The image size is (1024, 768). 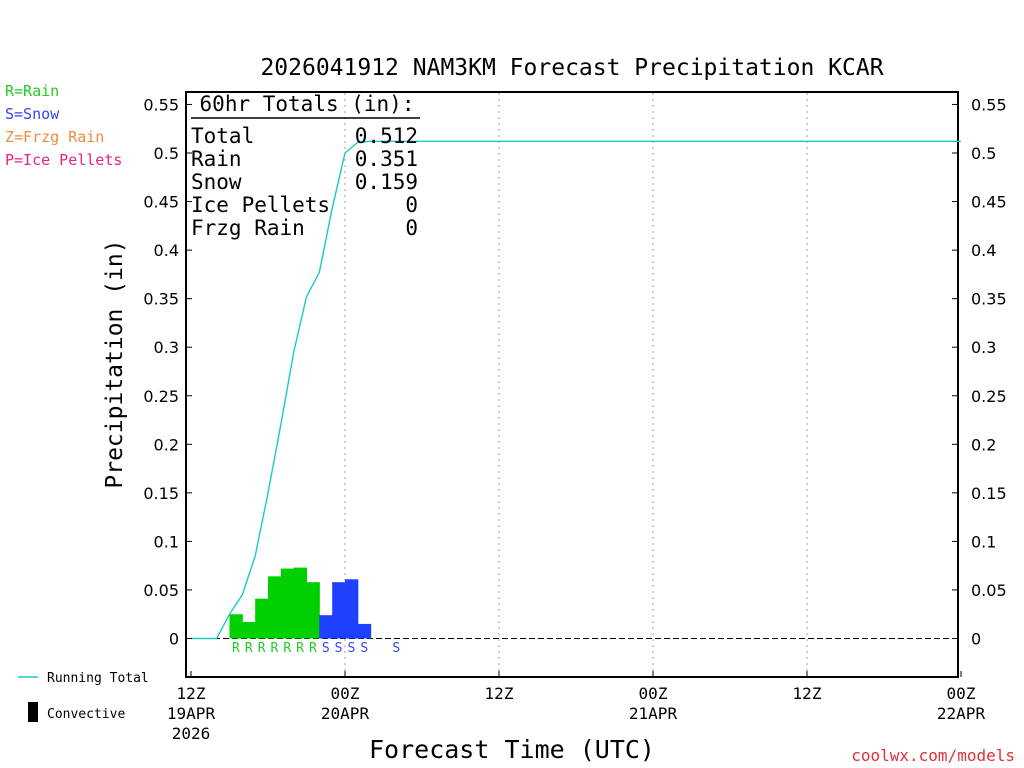 I want to click on y-tick-label-right-10: 0.5, so click(x=983, y=153).